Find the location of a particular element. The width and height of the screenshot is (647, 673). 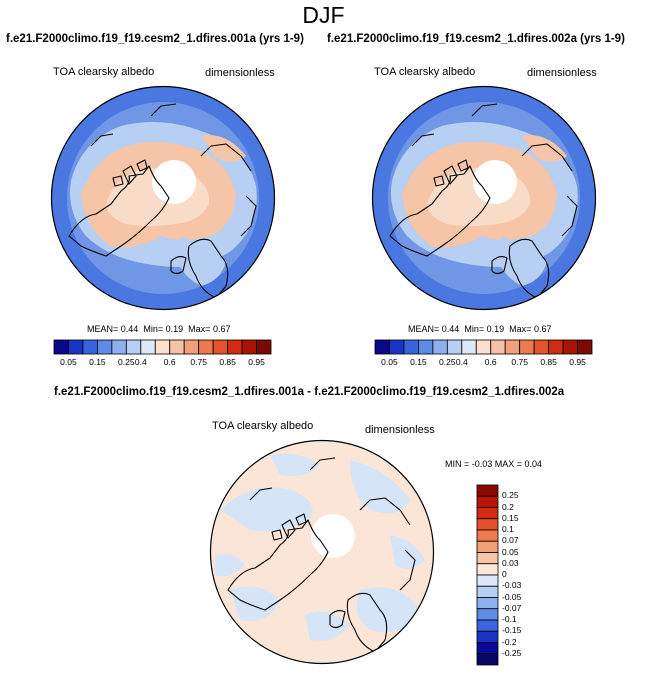

diff-colorbar-tick-label: -0.03 is located at coordinates (512, 585).